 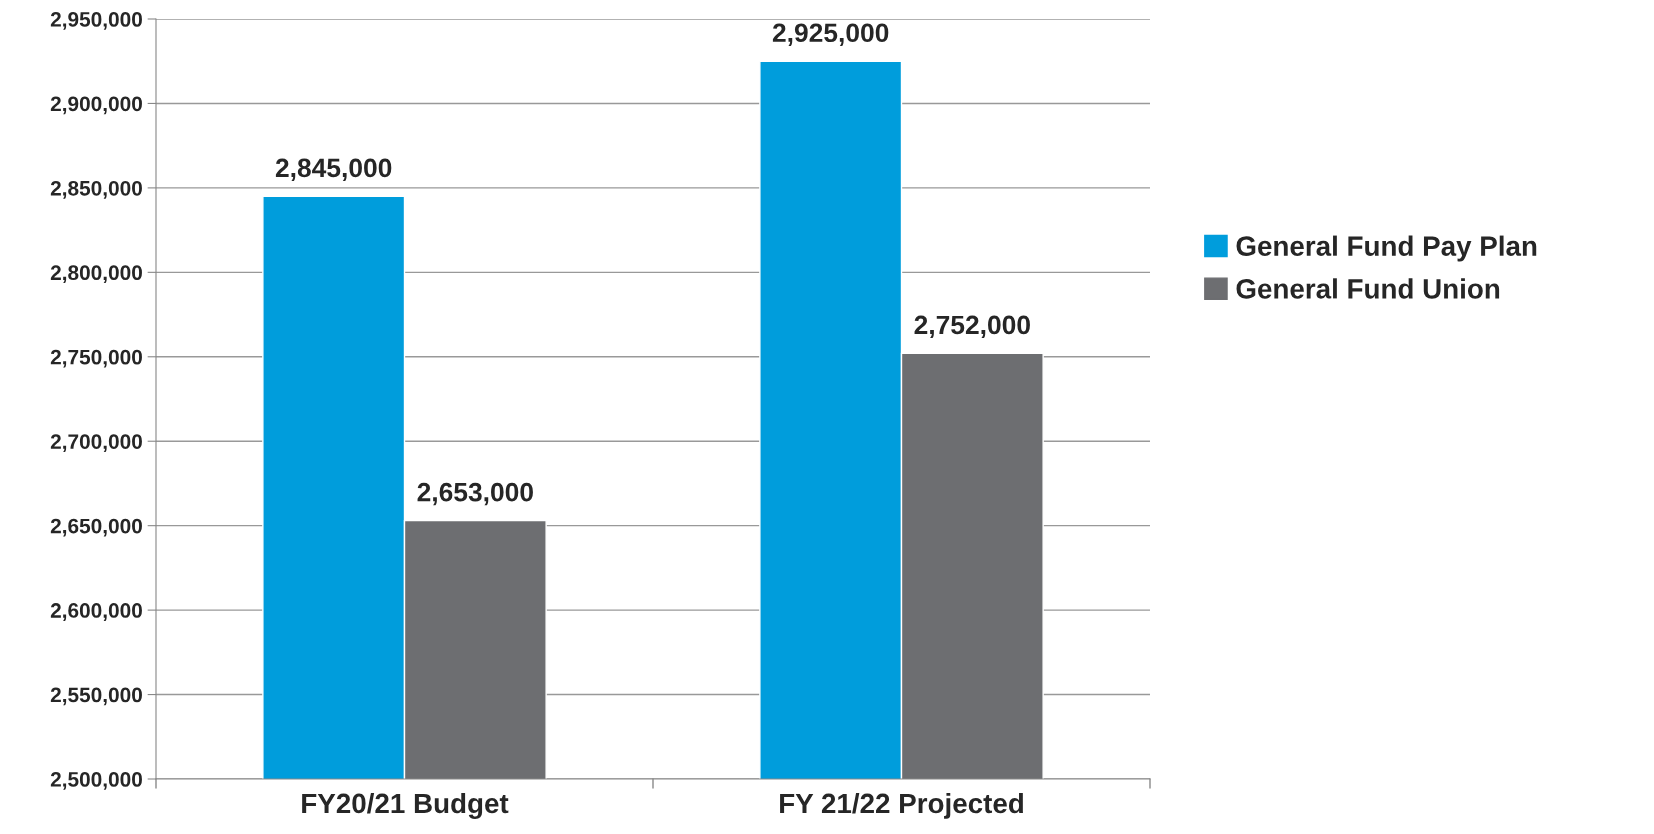 What do you see at coordinates (96, 358) in the screenshot?
I see `y-tick-label: 2,750,000` at bounding box center [96, 358].